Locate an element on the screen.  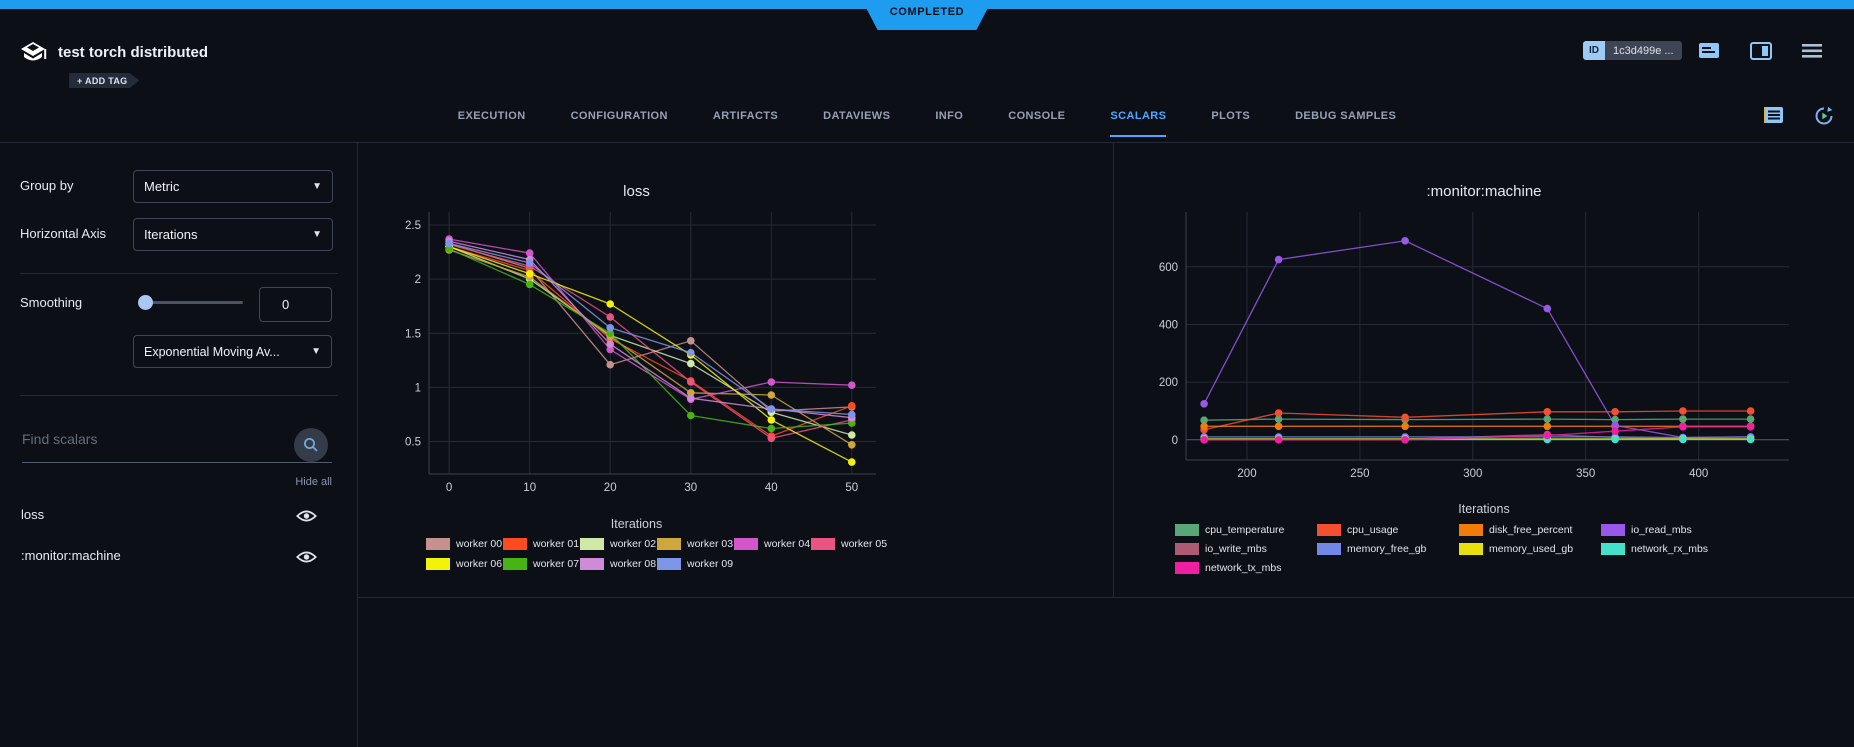
tab-scalars: SCALARS is located at coordinates (1138, 123).